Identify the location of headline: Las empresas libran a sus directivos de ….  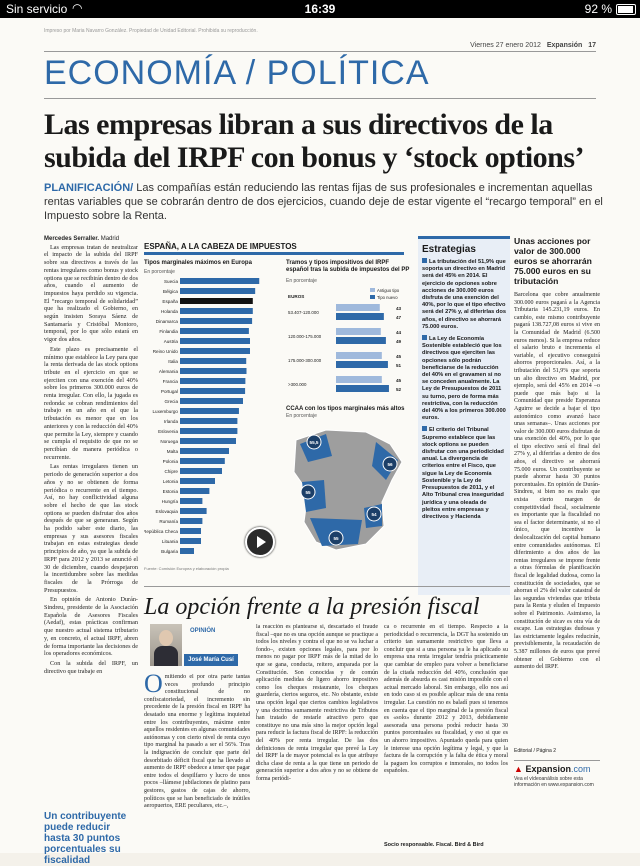
(314, 141).